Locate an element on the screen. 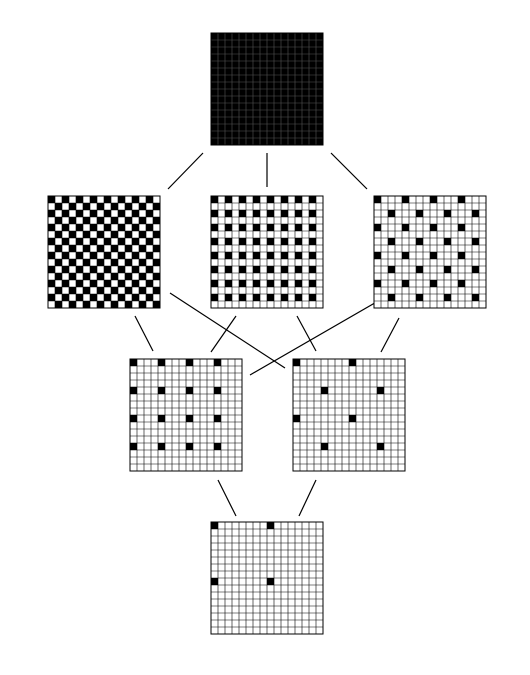 Image resolution: width=530 pixels, height=675 pixels. lattice-border is located at coordinates (430, 252).